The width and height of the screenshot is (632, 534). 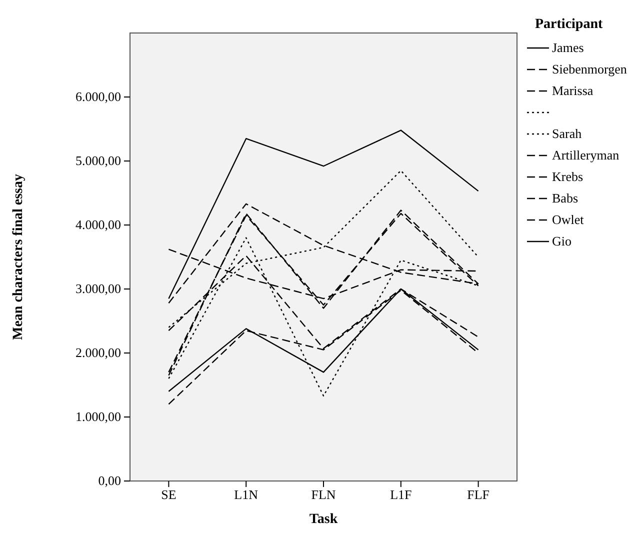 I want to click on legend-label: Marissa, so click(x=573, y=90).